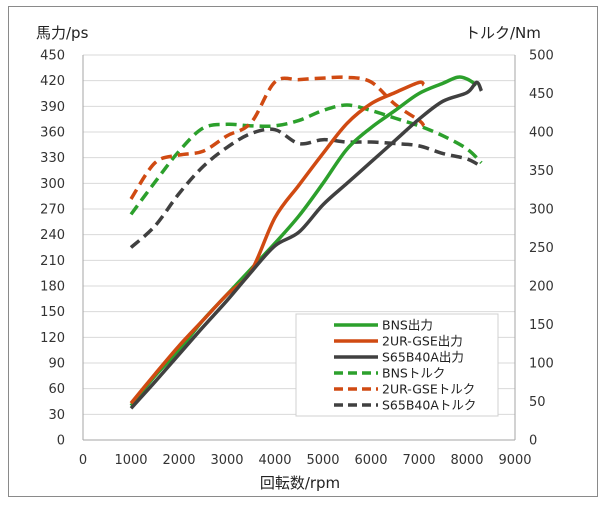  What do you see at coordinates (52, 158) in the screenshot?
I see `y-tick-label: 330` at bounding box center [52, 158].